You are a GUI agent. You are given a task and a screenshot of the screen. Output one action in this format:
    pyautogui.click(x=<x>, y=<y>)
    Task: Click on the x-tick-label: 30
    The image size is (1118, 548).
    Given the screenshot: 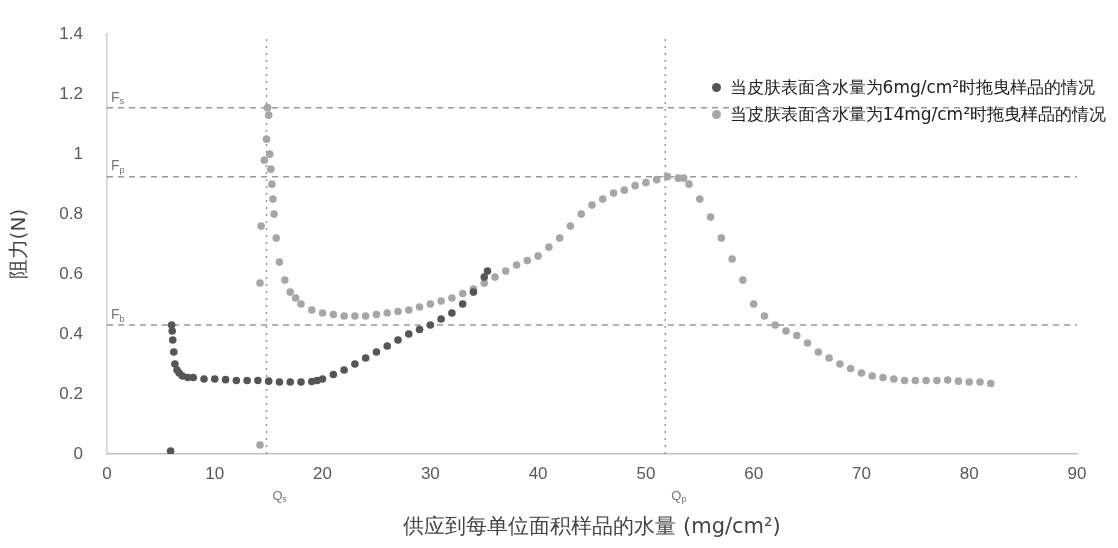 What is the action you would take?
    pyautogui.click(x=430, y=473)
    